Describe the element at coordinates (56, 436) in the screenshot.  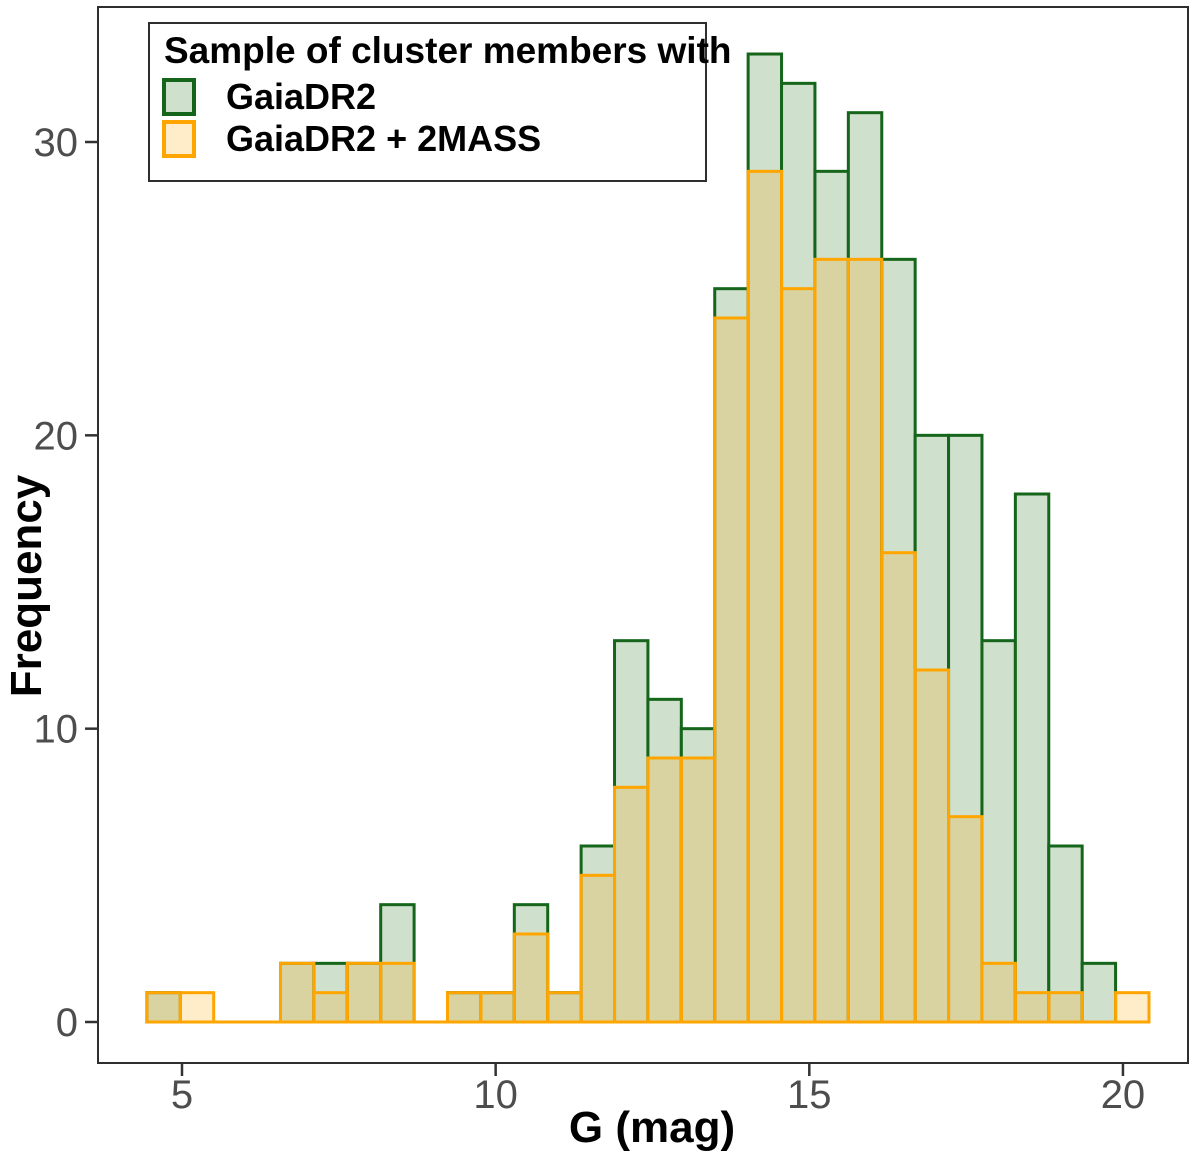
I see `y-axis-tick-label: 20` at that location.